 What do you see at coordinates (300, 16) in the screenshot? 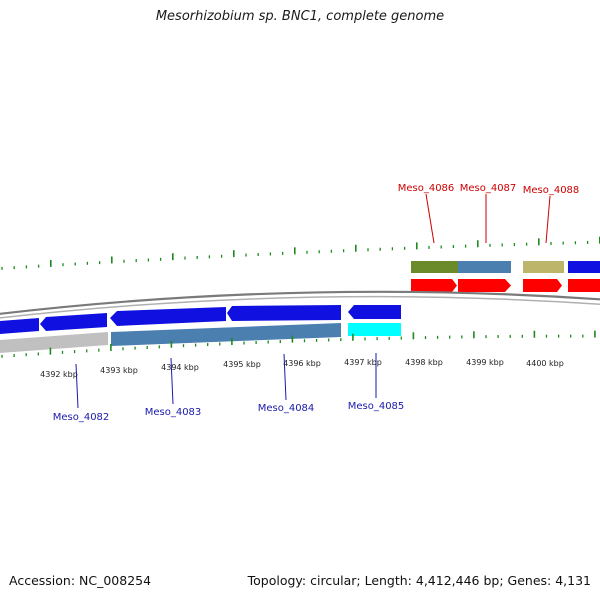
I see `map-title: Mesorhizobium sp. BNC1, complete genome` at bounding box center [300, 16].